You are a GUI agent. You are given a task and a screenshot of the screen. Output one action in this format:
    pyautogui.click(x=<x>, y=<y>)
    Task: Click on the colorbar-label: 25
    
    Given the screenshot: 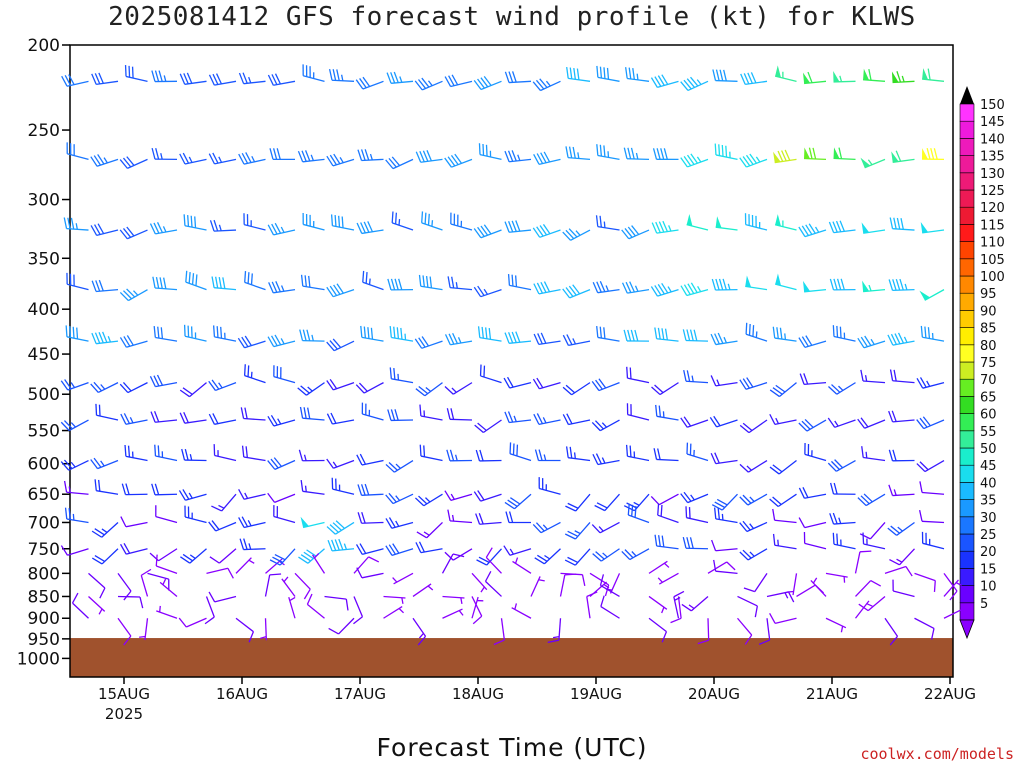 What is the action you would take?
    pyautogui.click(x=988, y=535)
    